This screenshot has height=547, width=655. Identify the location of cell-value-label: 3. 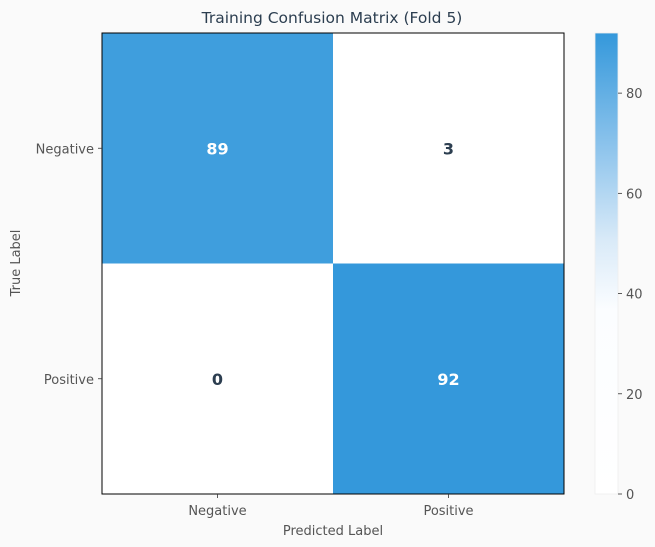
(448, 148).